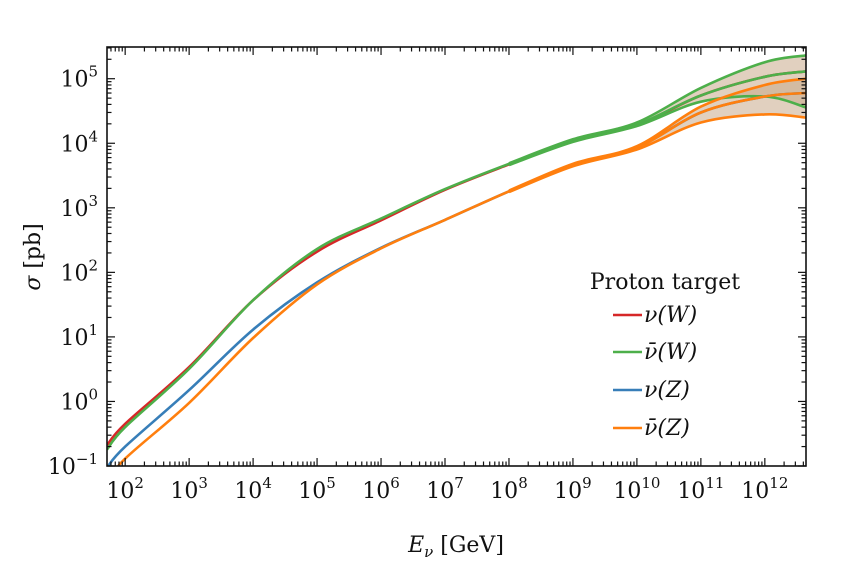  What do you see at coordinates (455, 547) in the screenshot?
I see `x-axis-label: Eν [GeV]` at bounding box center [455, 547].